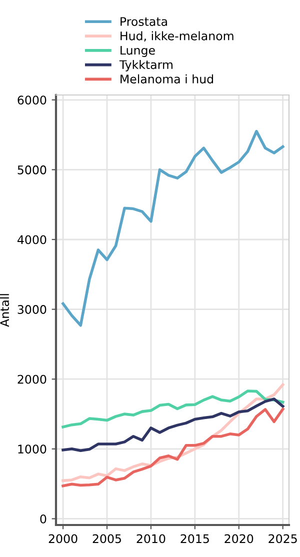  Describe the element at coordinates (32, 169) in the screenshot. I see `y-tick-label: 5000` at that location.